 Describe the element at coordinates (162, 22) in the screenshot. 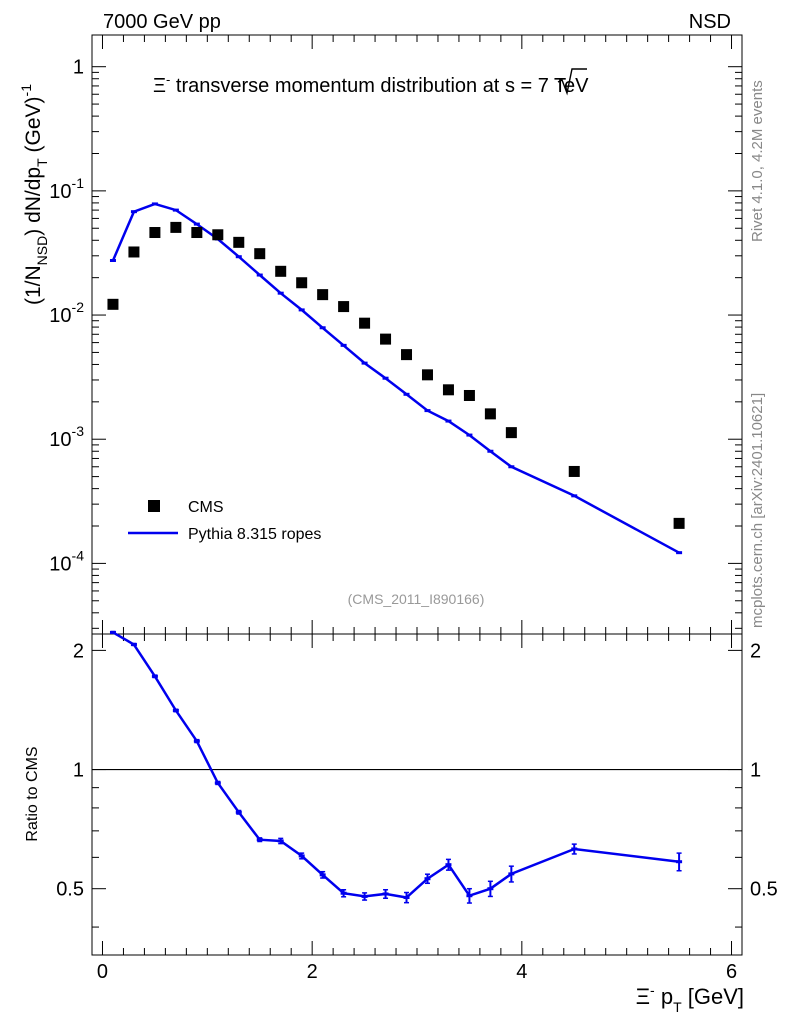

I see `energy-label: 7000 GeV pp` at that location.